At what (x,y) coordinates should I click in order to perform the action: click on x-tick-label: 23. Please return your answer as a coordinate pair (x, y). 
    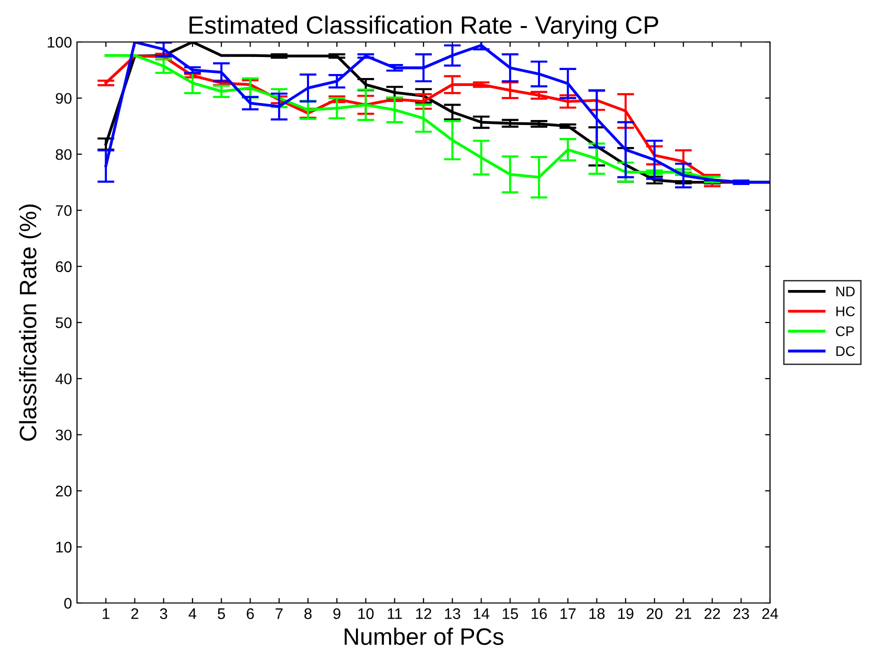
    Looking at the image, I should click on (741, 614).